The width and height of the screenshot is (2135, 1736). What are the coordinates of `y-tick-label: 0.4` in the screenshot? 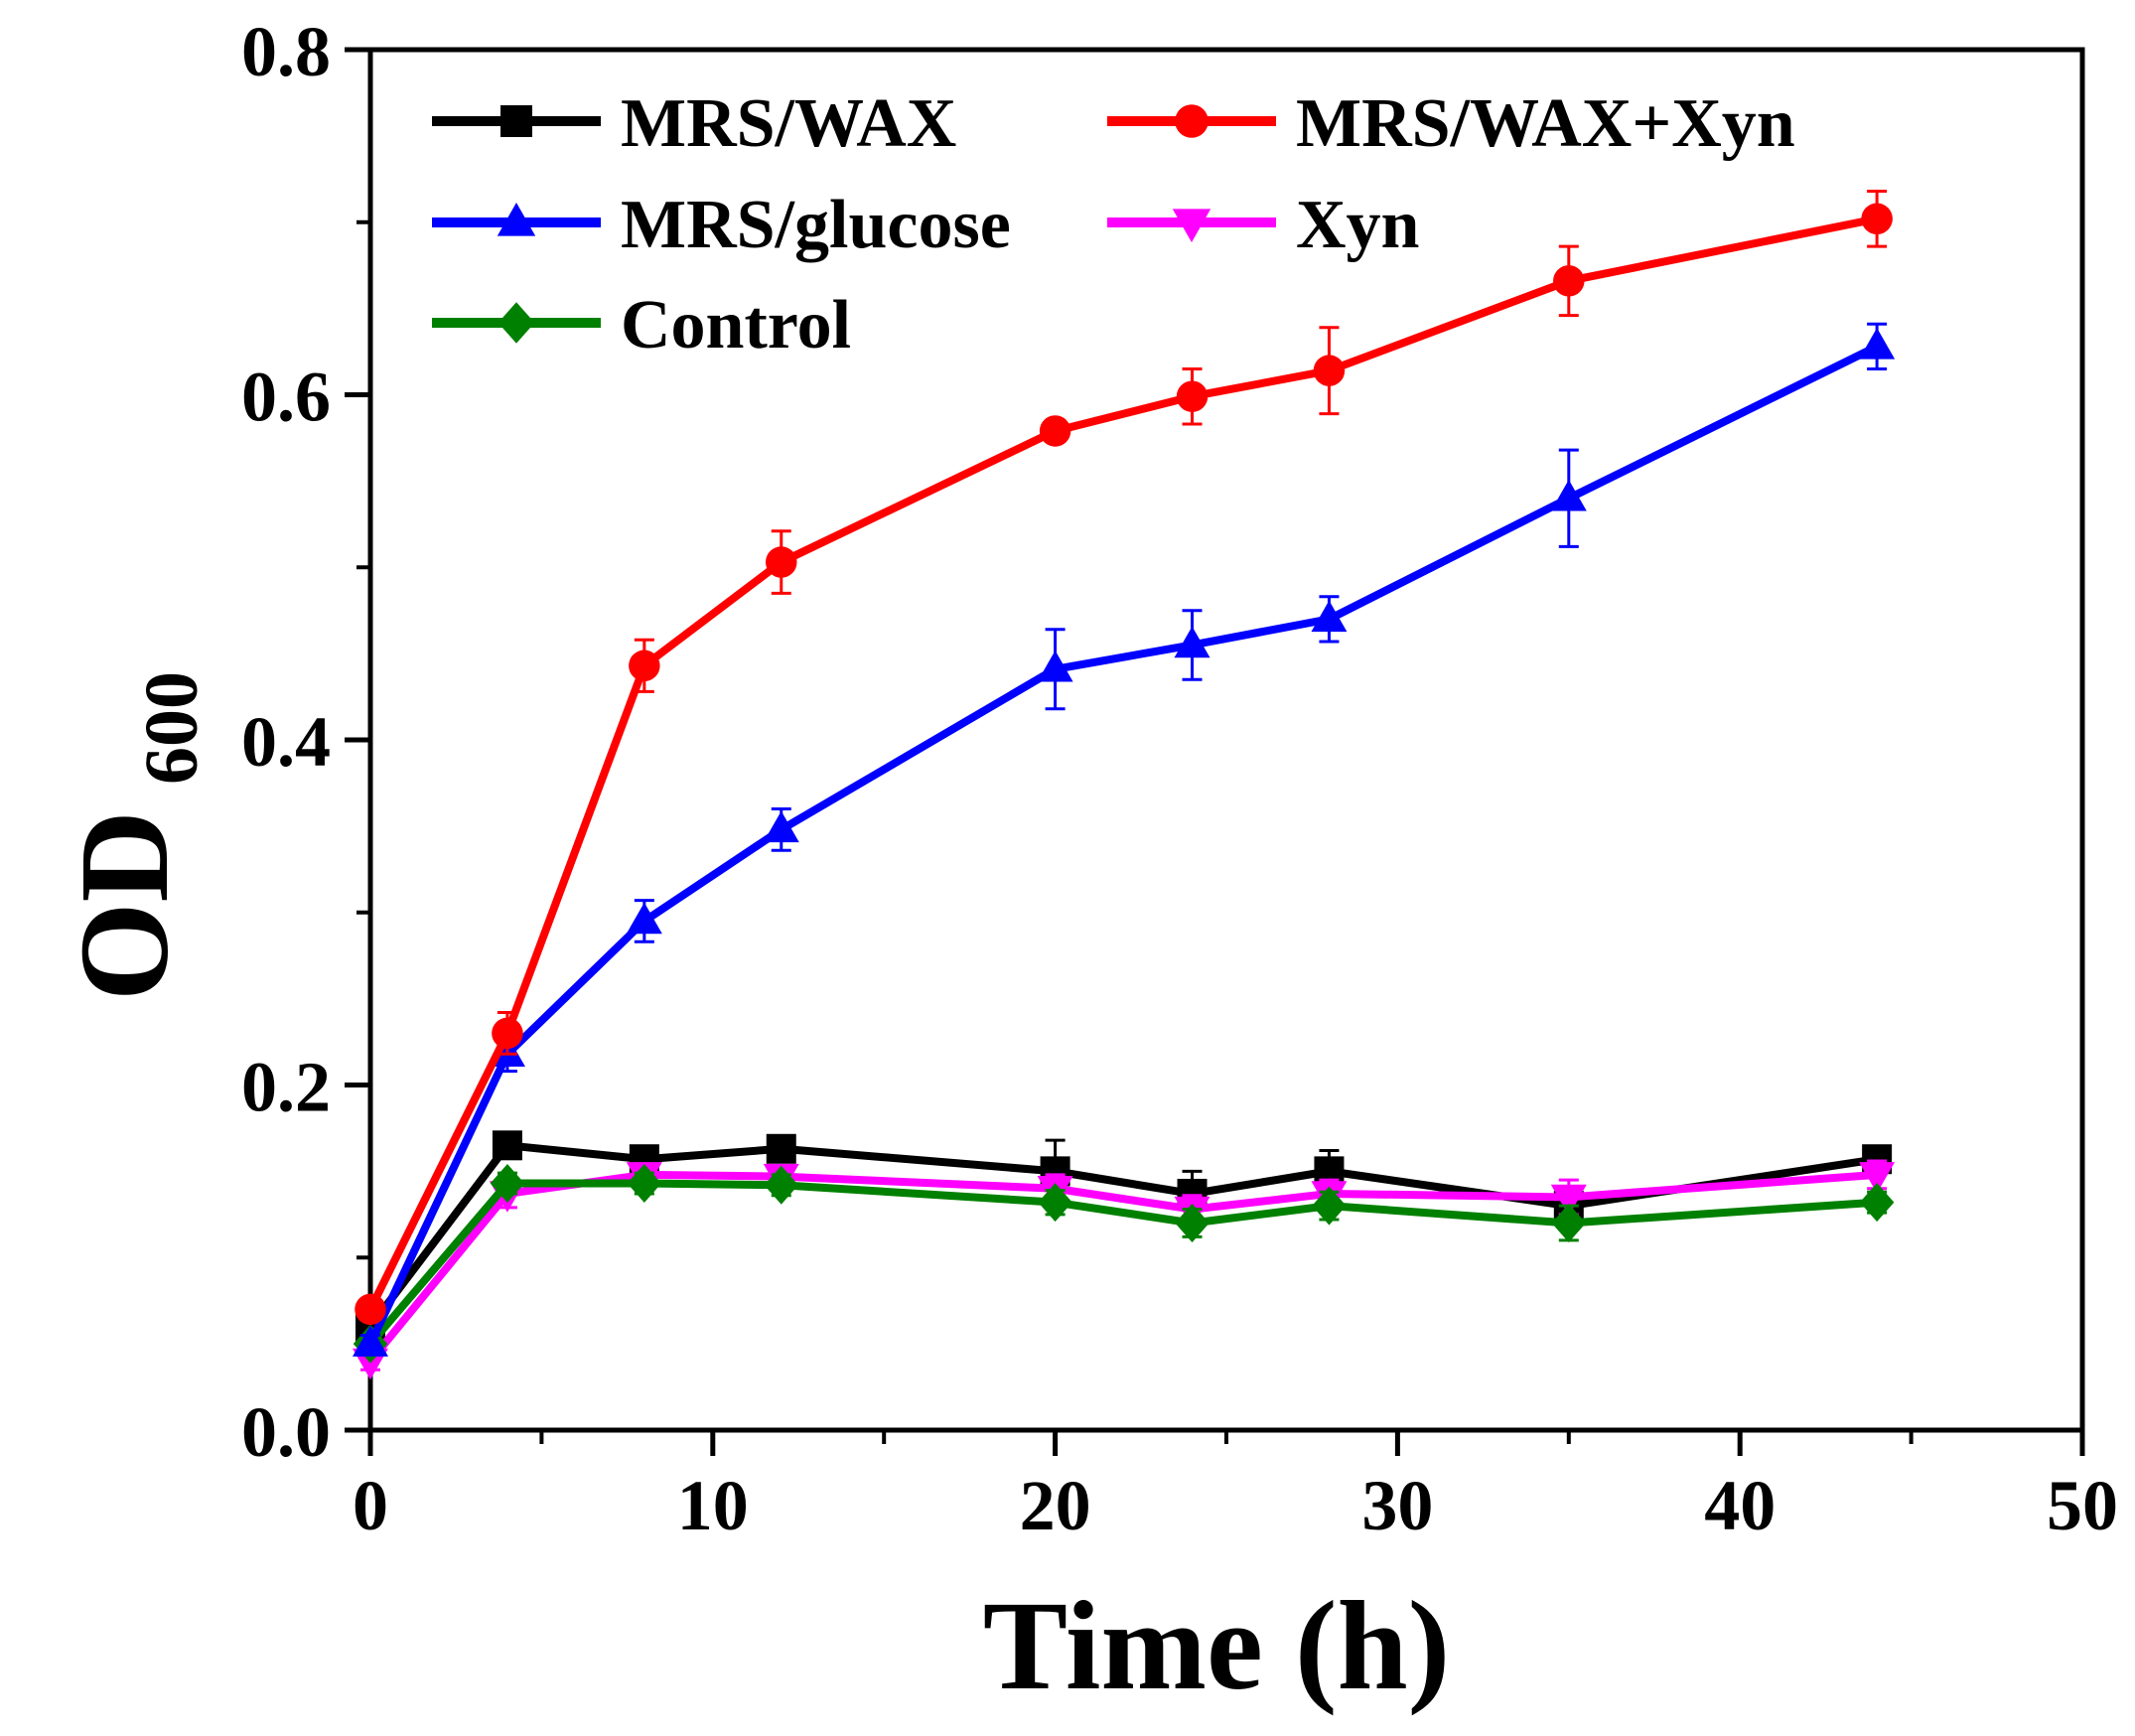 It's located at (286, 742).